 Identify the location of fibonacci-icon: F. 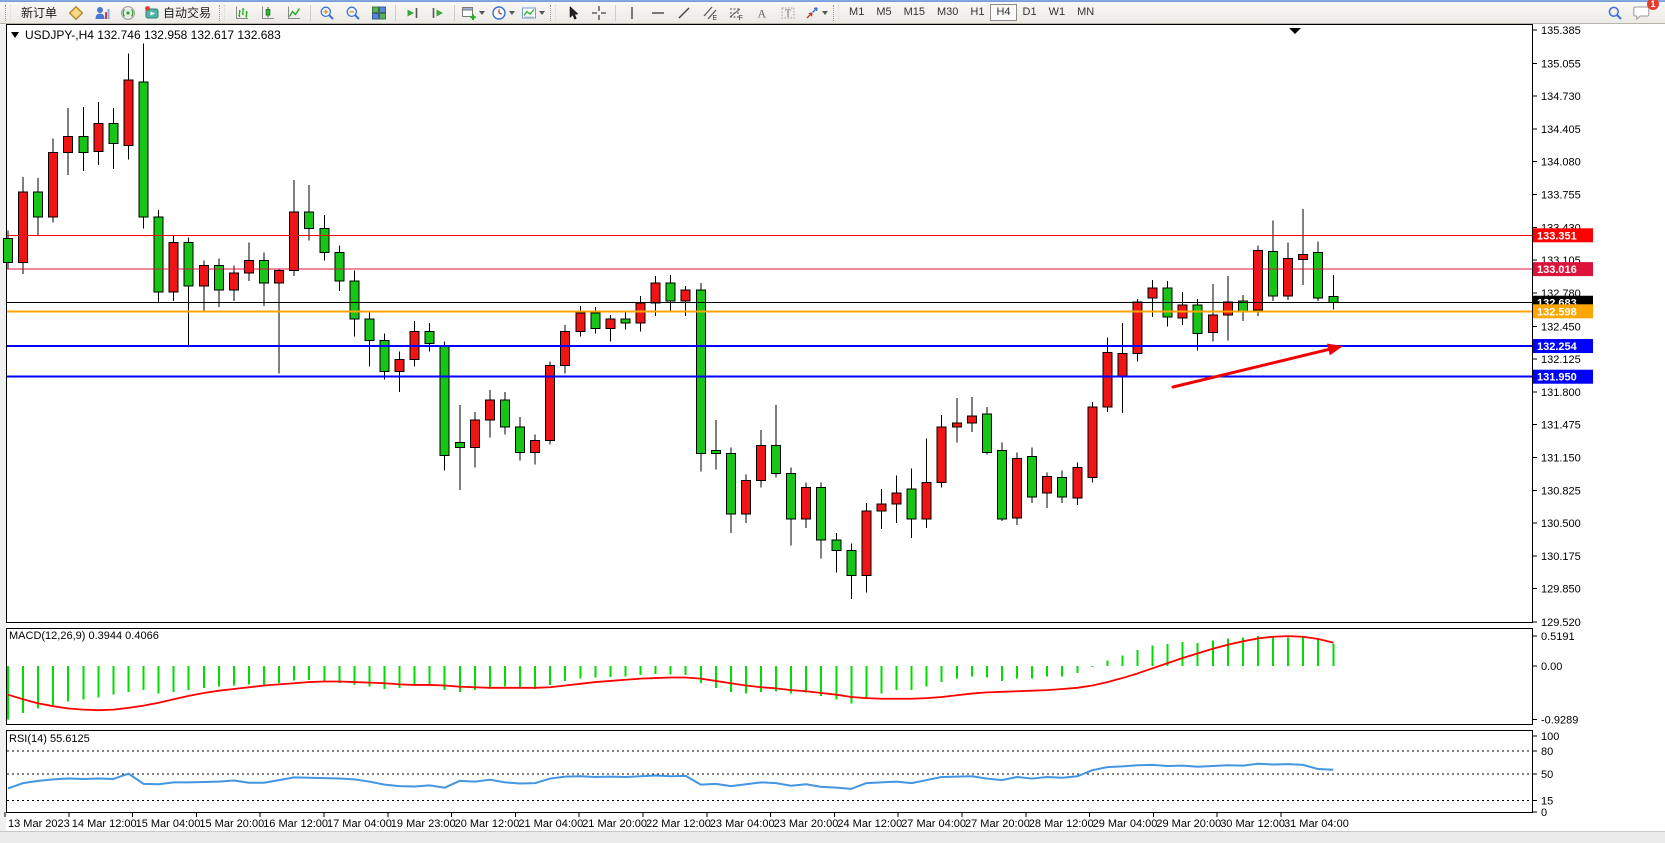
(736, 14).